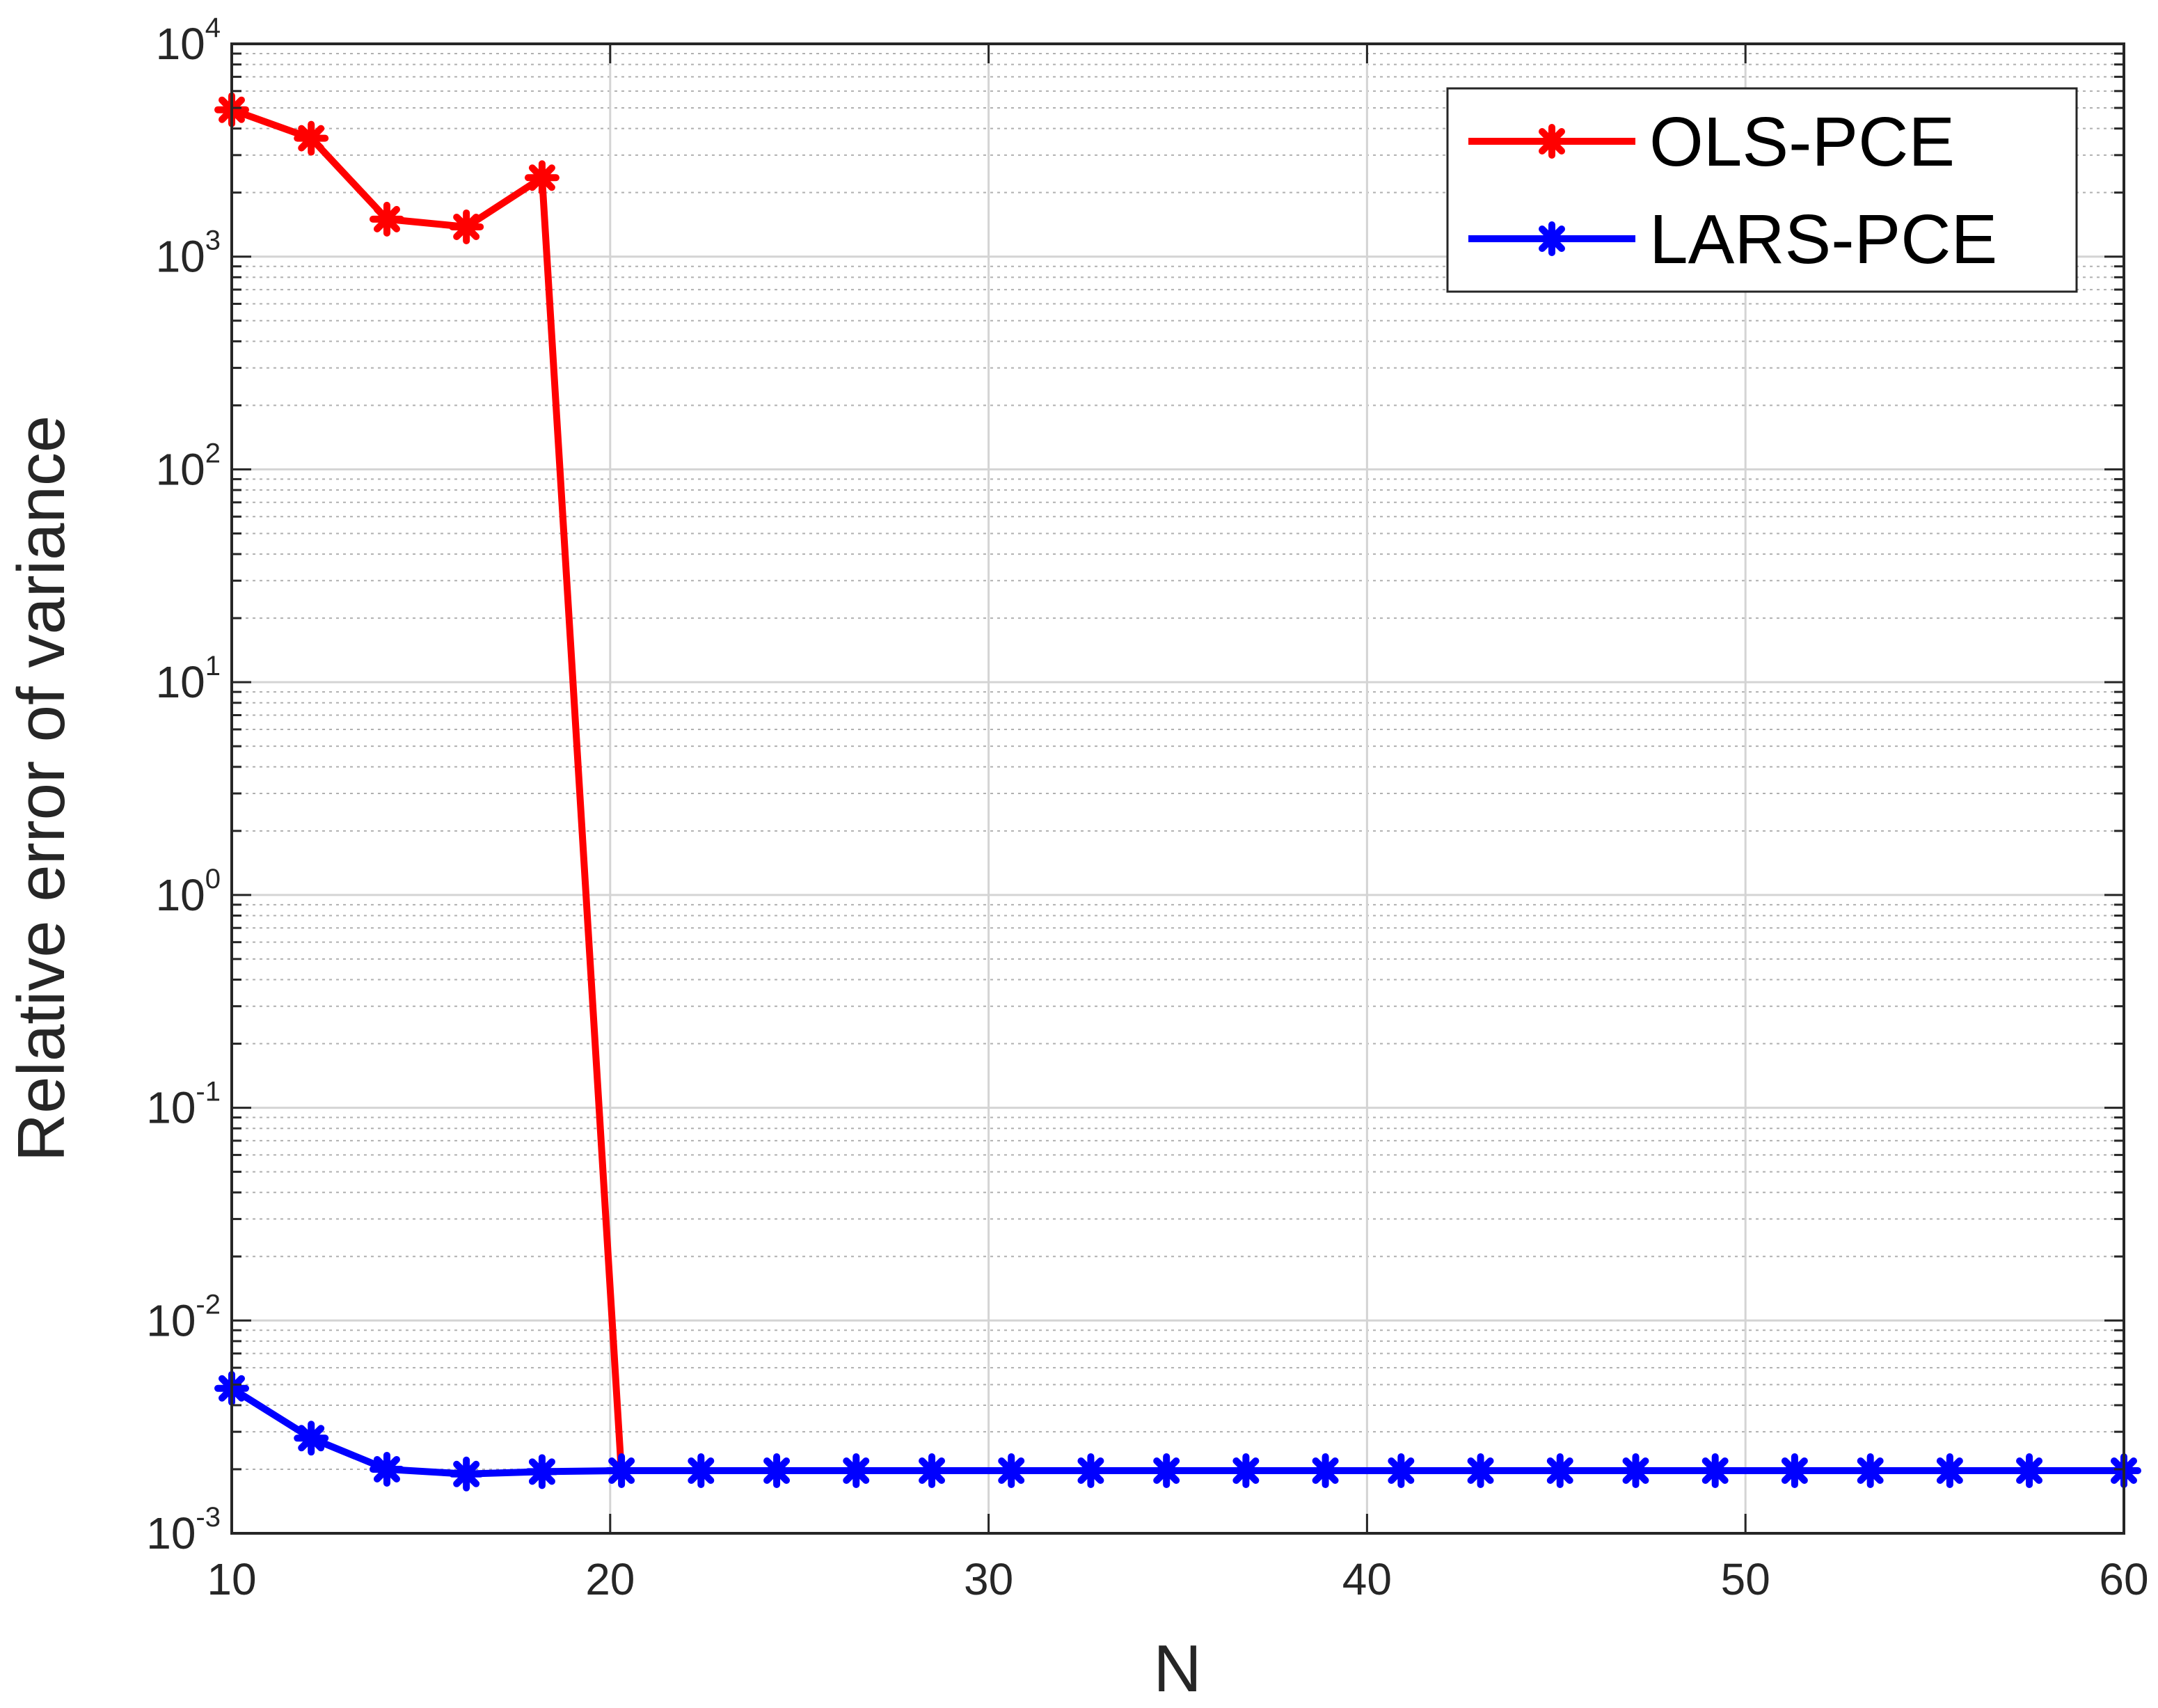  Describe the element at coordinates (2123, 1579) in the screenshot. I see `x-tick-label: 60` at that location.